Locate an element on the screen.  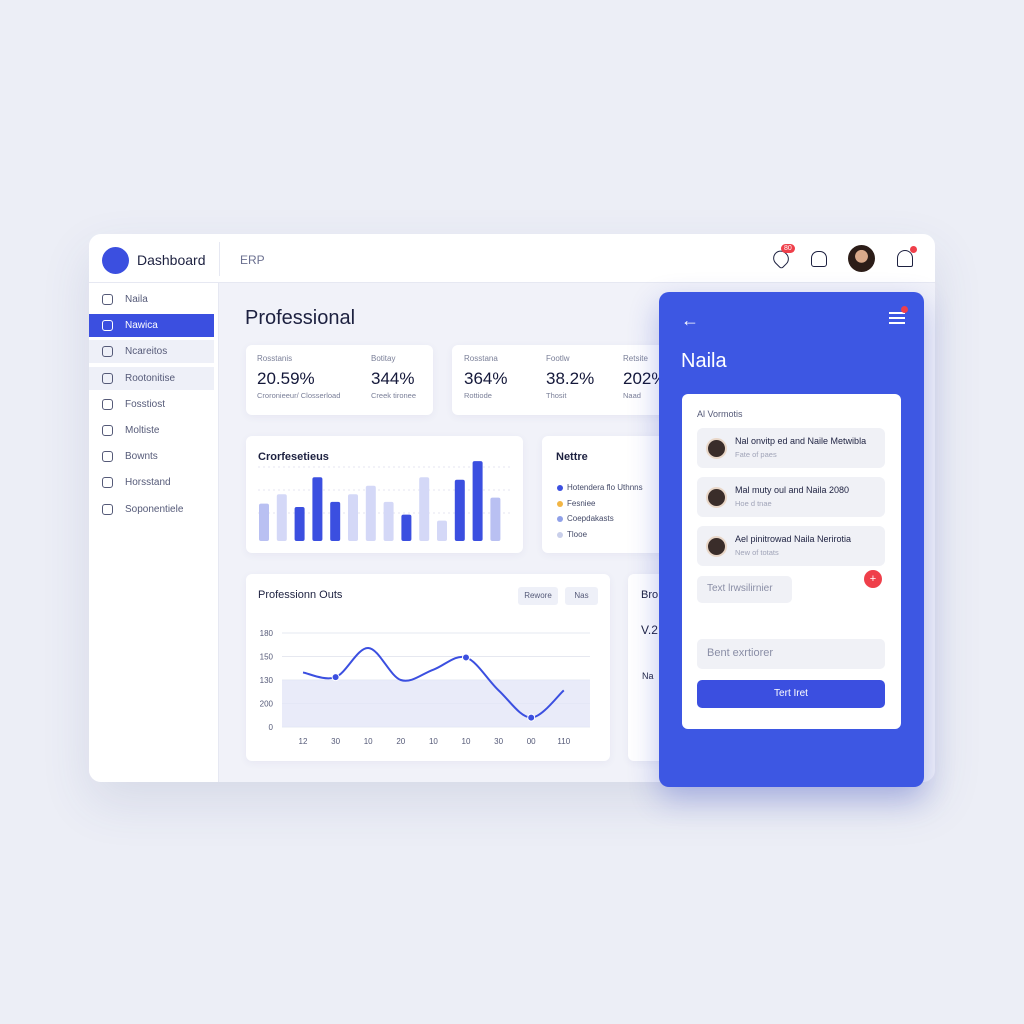
stat-value: 20.59% is located at coordinates (286, 378).